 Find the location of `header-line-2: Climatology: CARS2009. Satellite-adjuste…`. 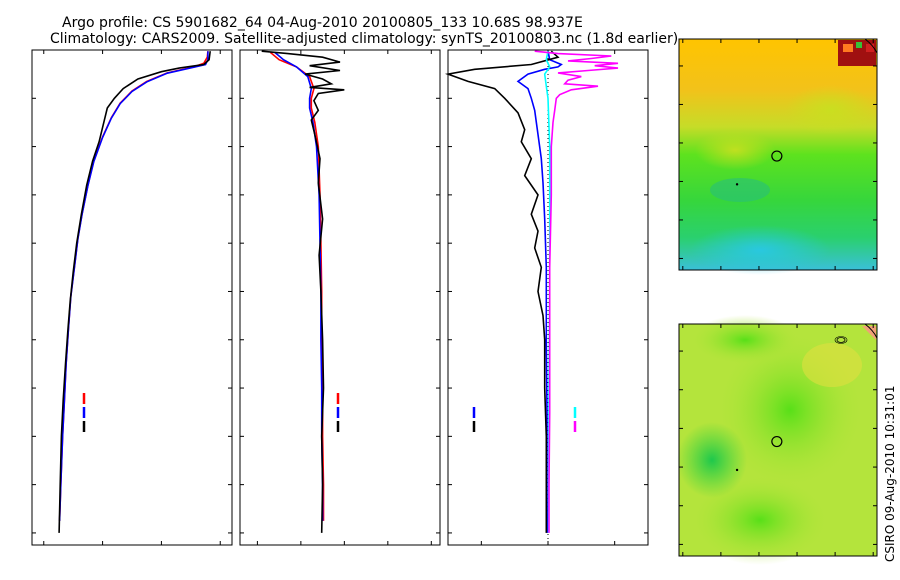

header-line-2: Climatology: CARS2009. Satellite-adjuste… is located at coordinates (364, 39).